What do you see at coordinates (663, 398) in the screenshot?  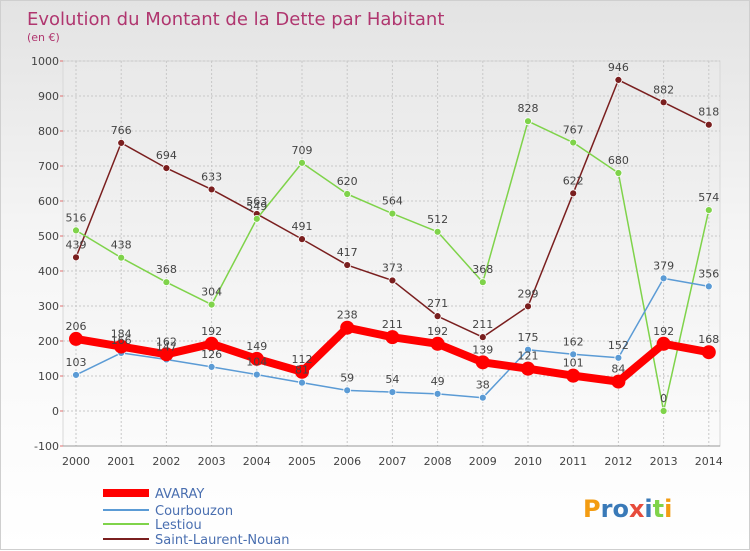 I see `data-label: 0` at bounding box center [663, 398].